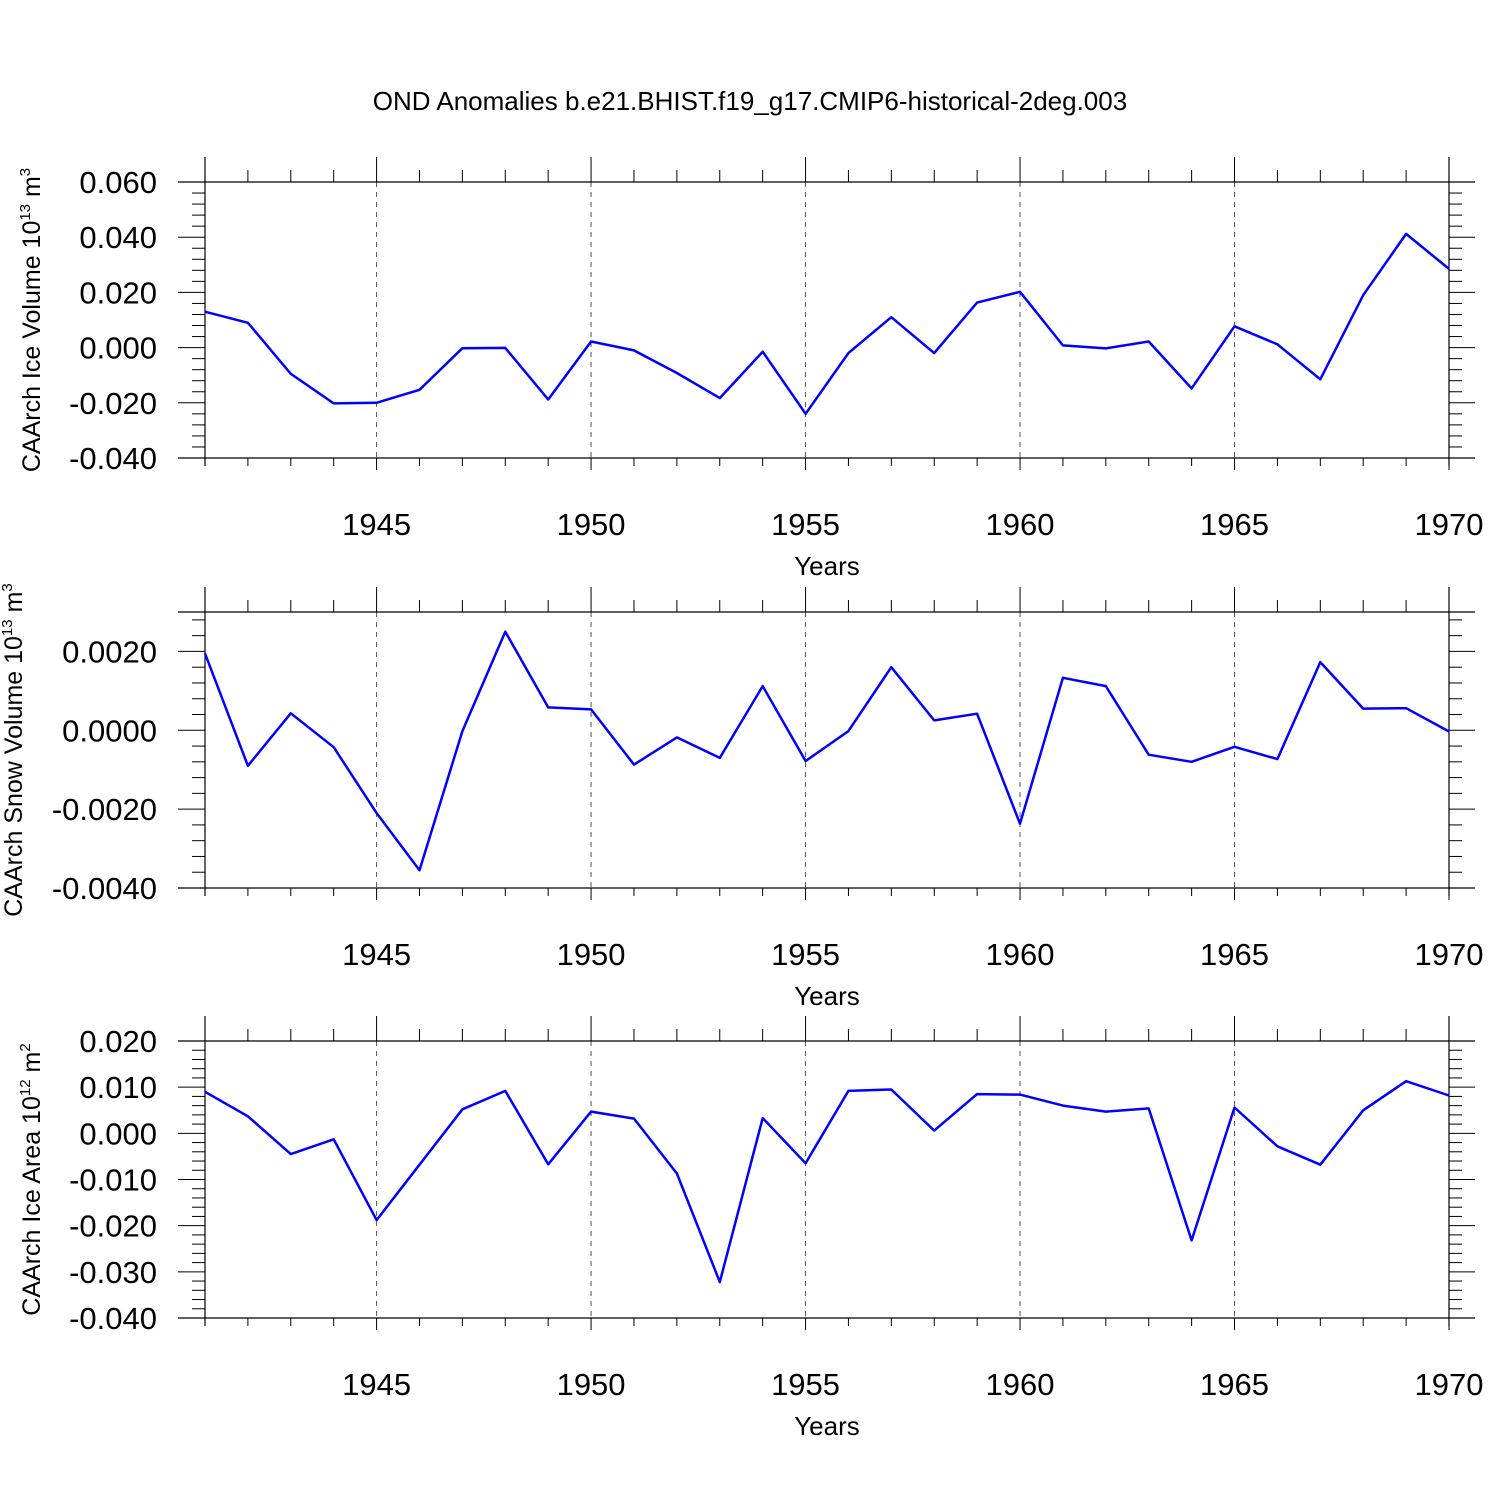 Image resolution: width=1500 pixels, height=1500 pixels. Describe the element at coordinates (32, 347) in the screenshot. I see `y-axis-label-part: CAArch Ice Volume 10` at that location.